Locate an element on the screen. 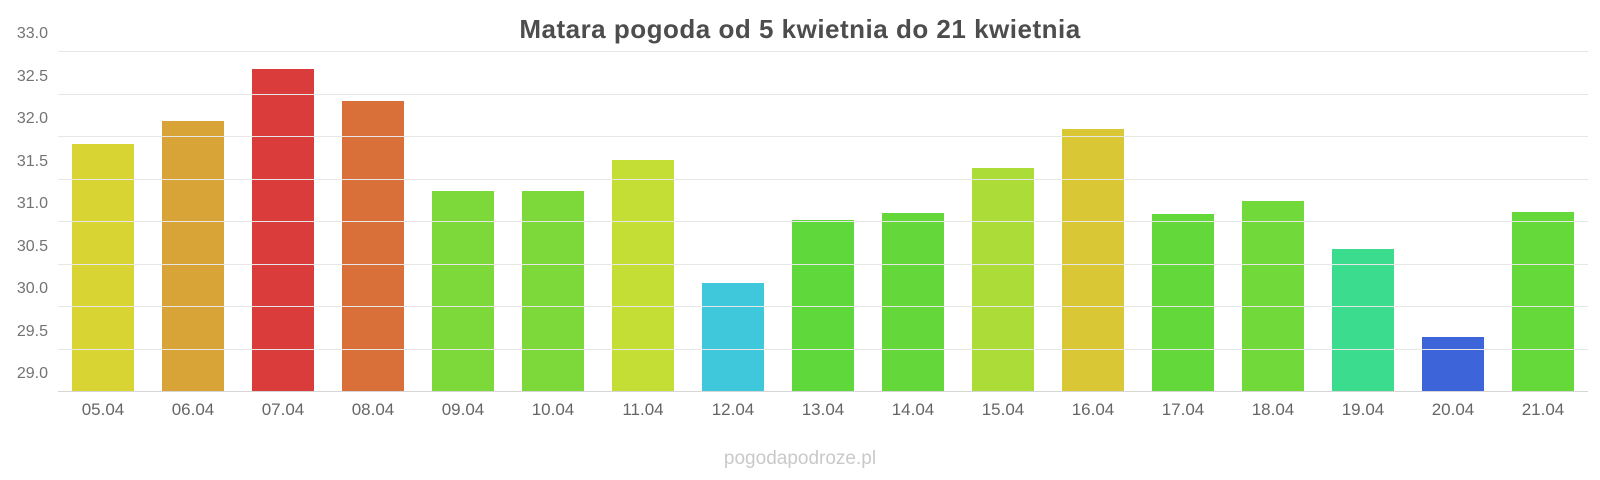 The height and width of the screenshot is (480, 1600). x-axis-tick-label: 13.04 is located at coordinates (823, 409).